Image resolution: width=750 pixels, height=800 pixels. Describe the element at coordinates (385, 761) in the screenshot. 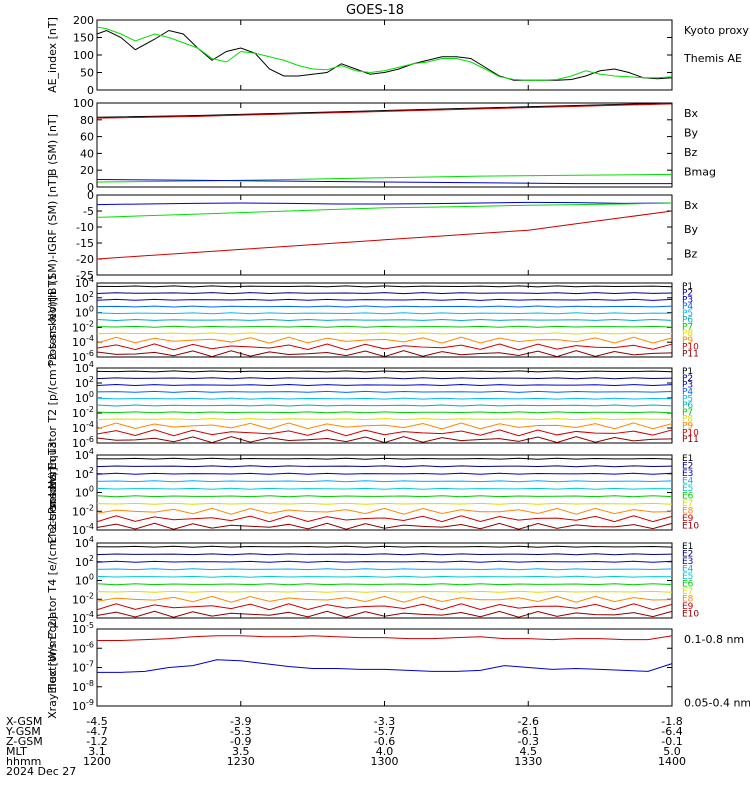

I see `x-row-value: 1300` at that location.